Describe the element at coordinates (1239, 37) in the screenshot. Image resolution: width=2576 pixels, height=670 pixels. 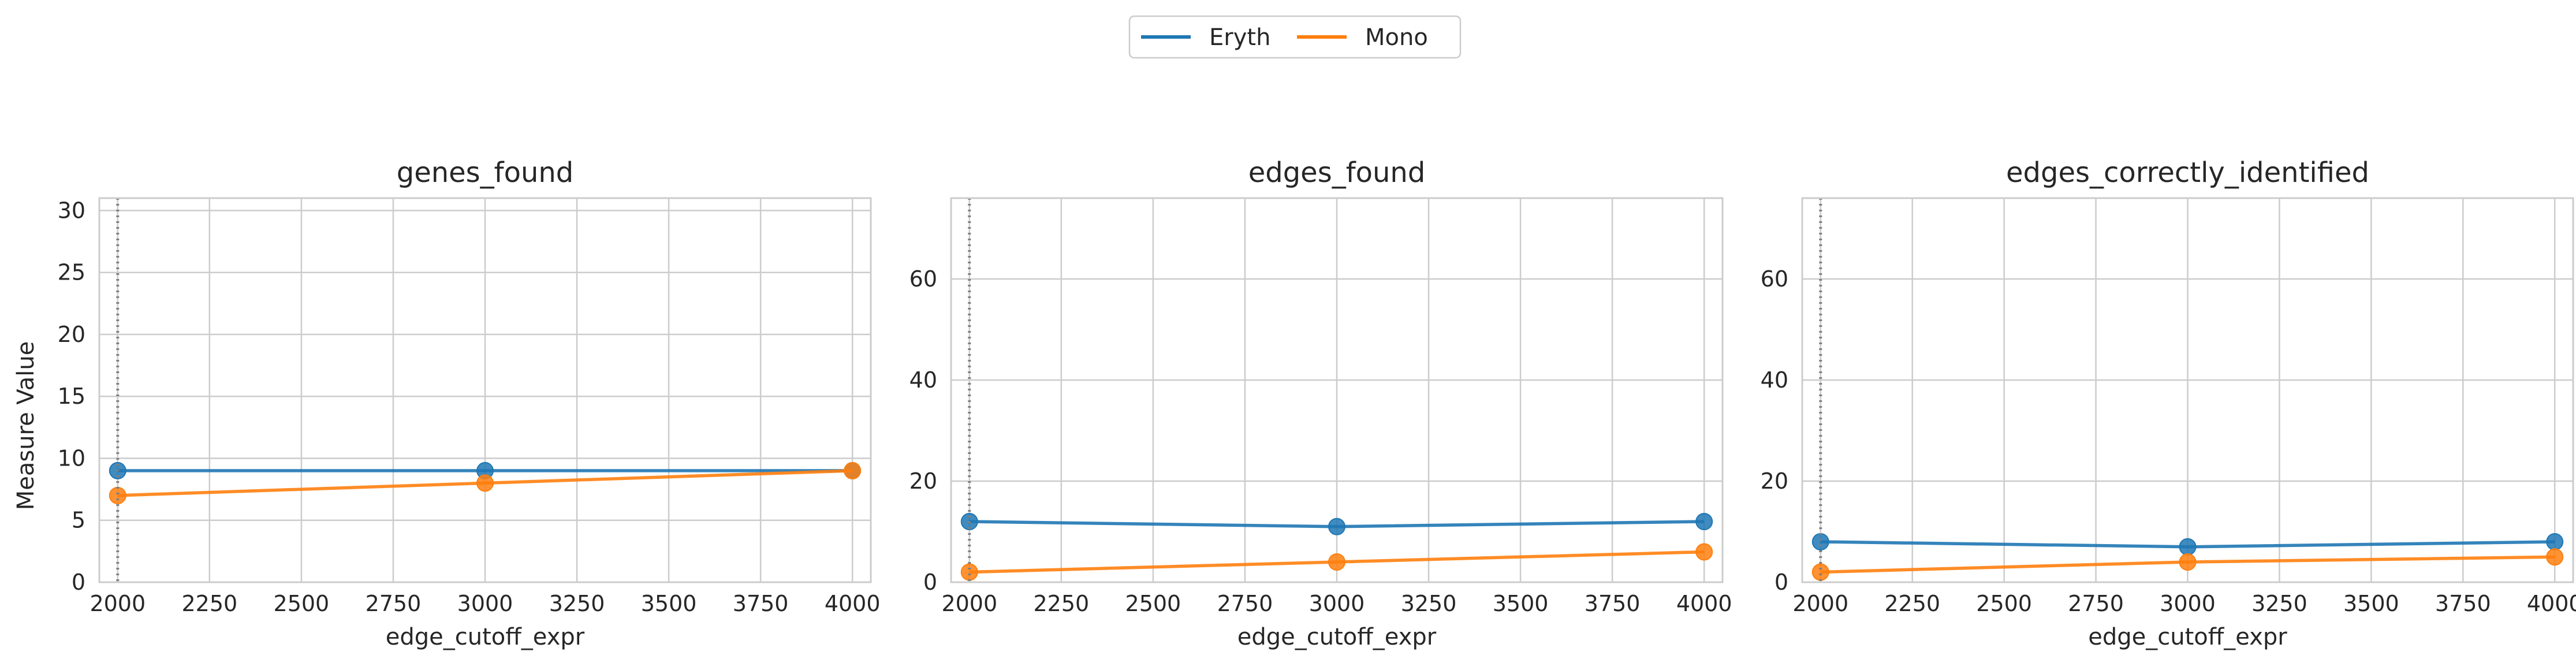
I see `legend-label: Eryth` at that location.